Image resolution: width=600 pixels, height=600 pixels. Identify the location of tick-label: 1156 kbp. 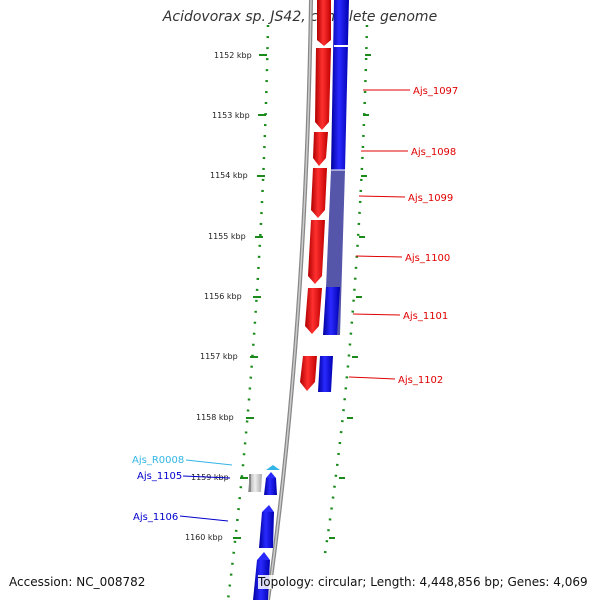
(223, 296).